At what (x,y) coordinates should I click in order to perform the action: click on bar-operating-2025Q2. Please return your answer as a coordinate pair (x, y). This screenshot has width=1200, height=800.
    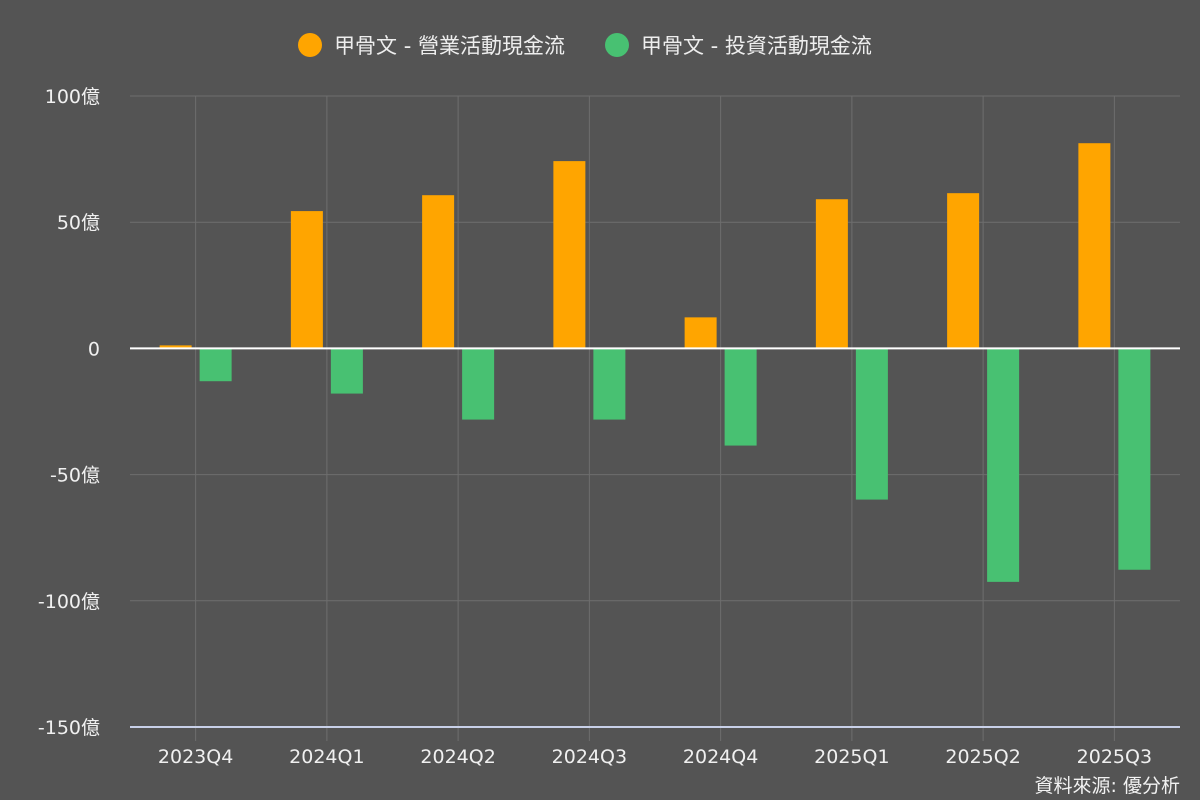
    Looking at the image, I should click on (963, 271).